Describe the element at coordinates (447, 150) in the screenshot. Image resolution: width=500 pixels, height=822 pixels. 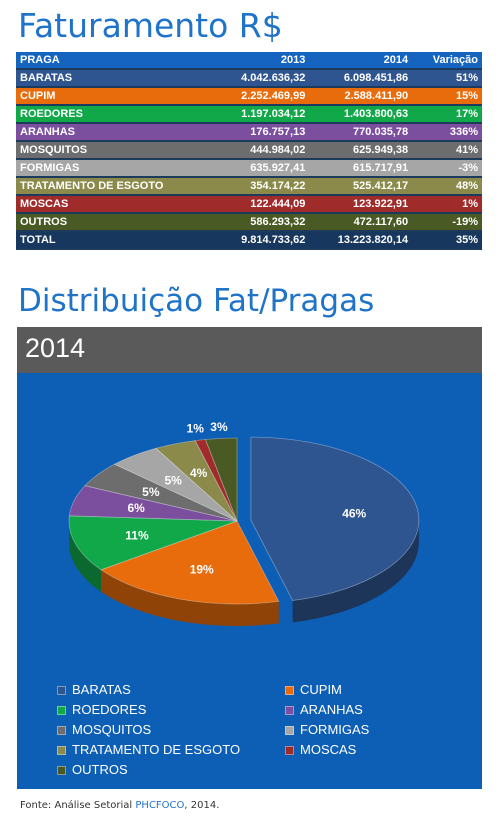
I see `cell-variacao: 41%` at that location.